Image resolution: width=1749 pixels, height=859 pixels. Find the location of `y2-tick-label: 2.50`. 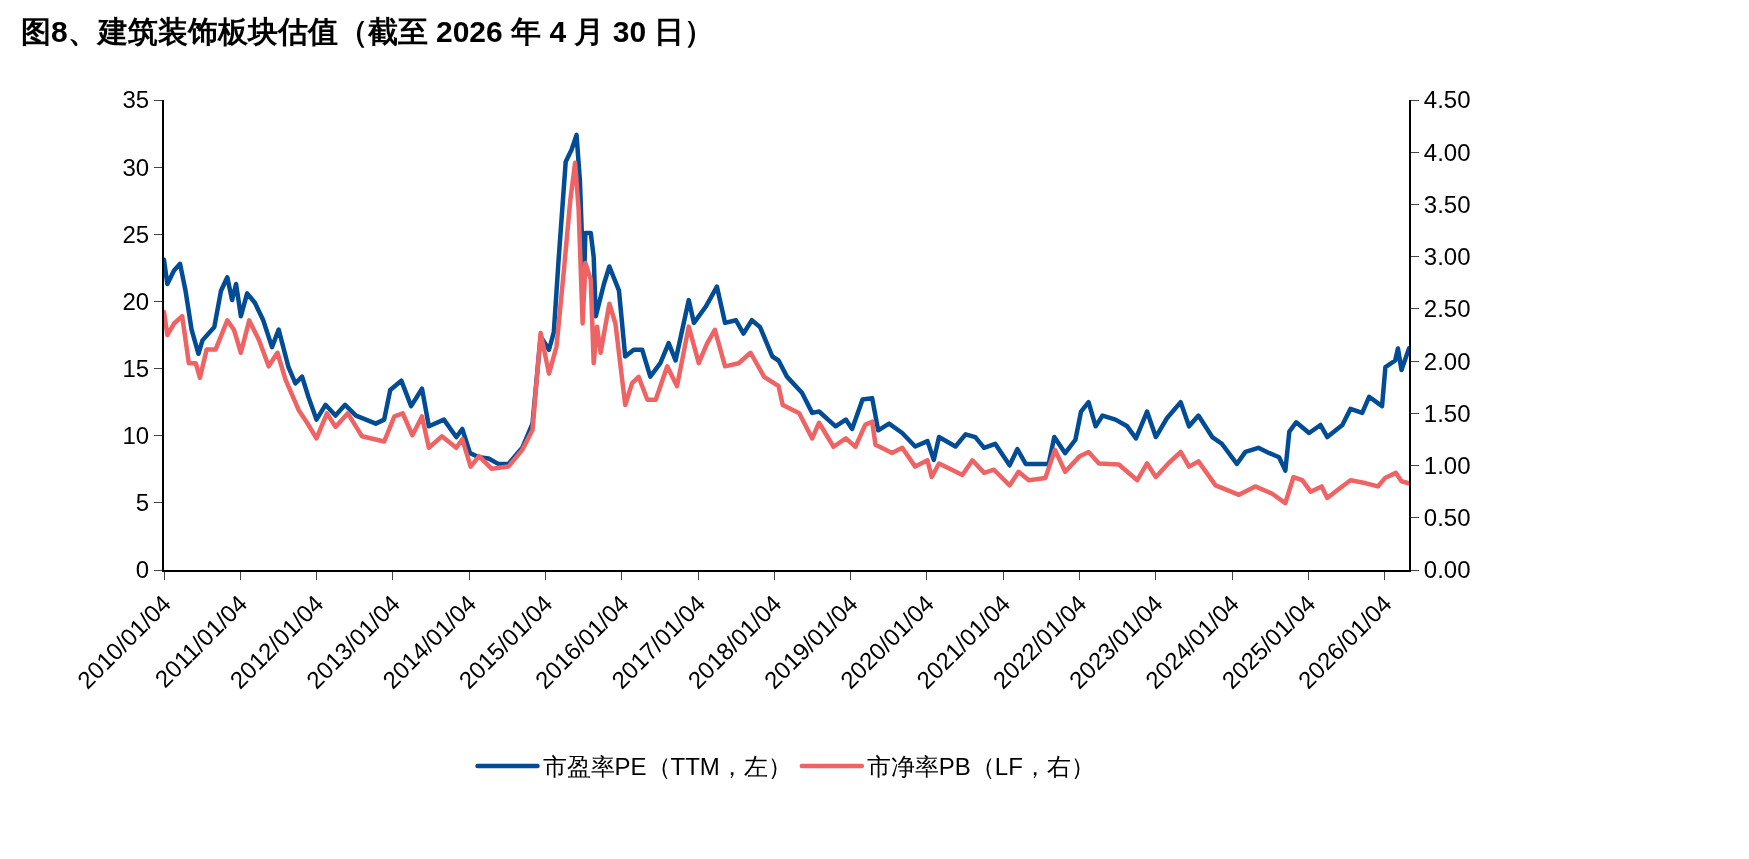

y2-tick-label: 2.50 is located at coordinates (1447, 309).